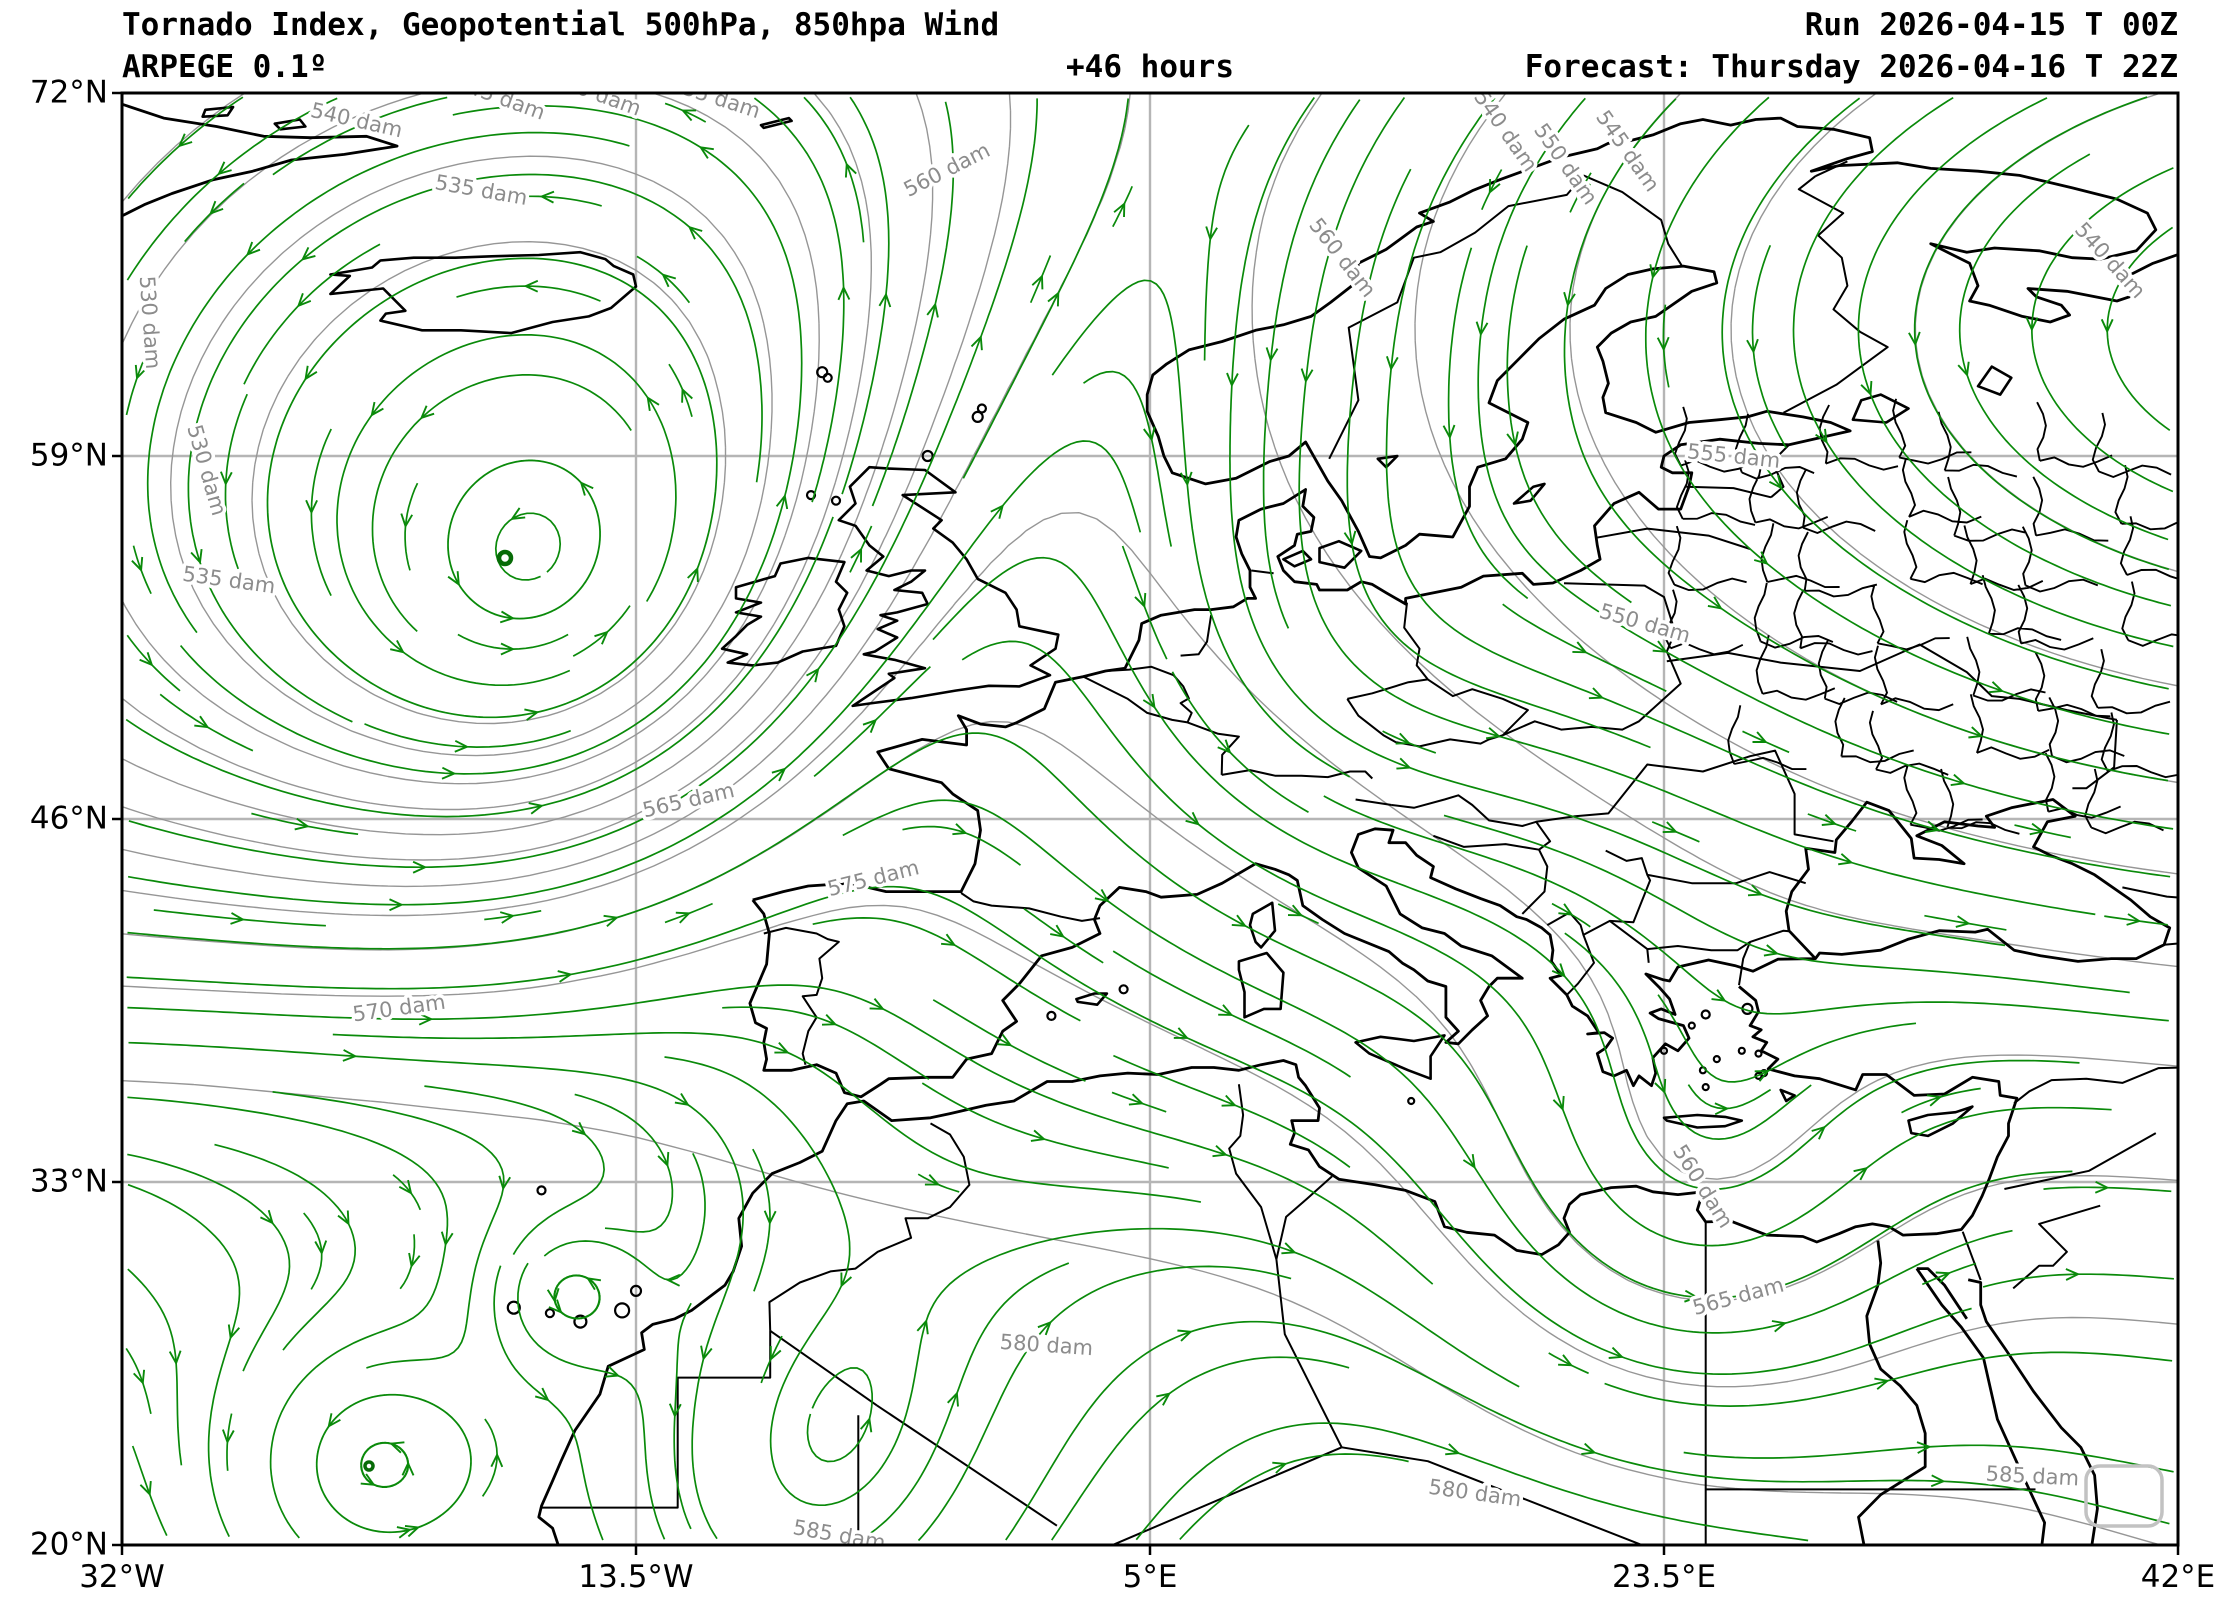 This screenshot has height=1604, width=2233. What do you see at coordinates (1664, 1577) in the screenshot?
I see `lon-tick-label: 23.5°E` at bounding box center [1664, 1577].